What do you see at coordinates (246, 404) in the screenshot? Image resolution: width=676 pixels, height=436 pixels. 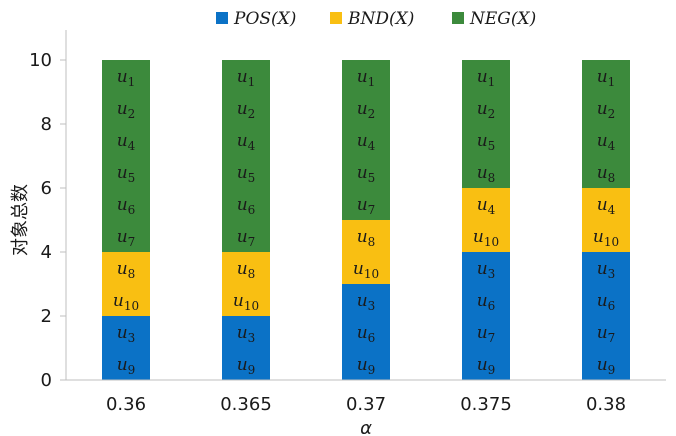 I see `x-tick-label: 0.365` at bounding box center [246, 404].